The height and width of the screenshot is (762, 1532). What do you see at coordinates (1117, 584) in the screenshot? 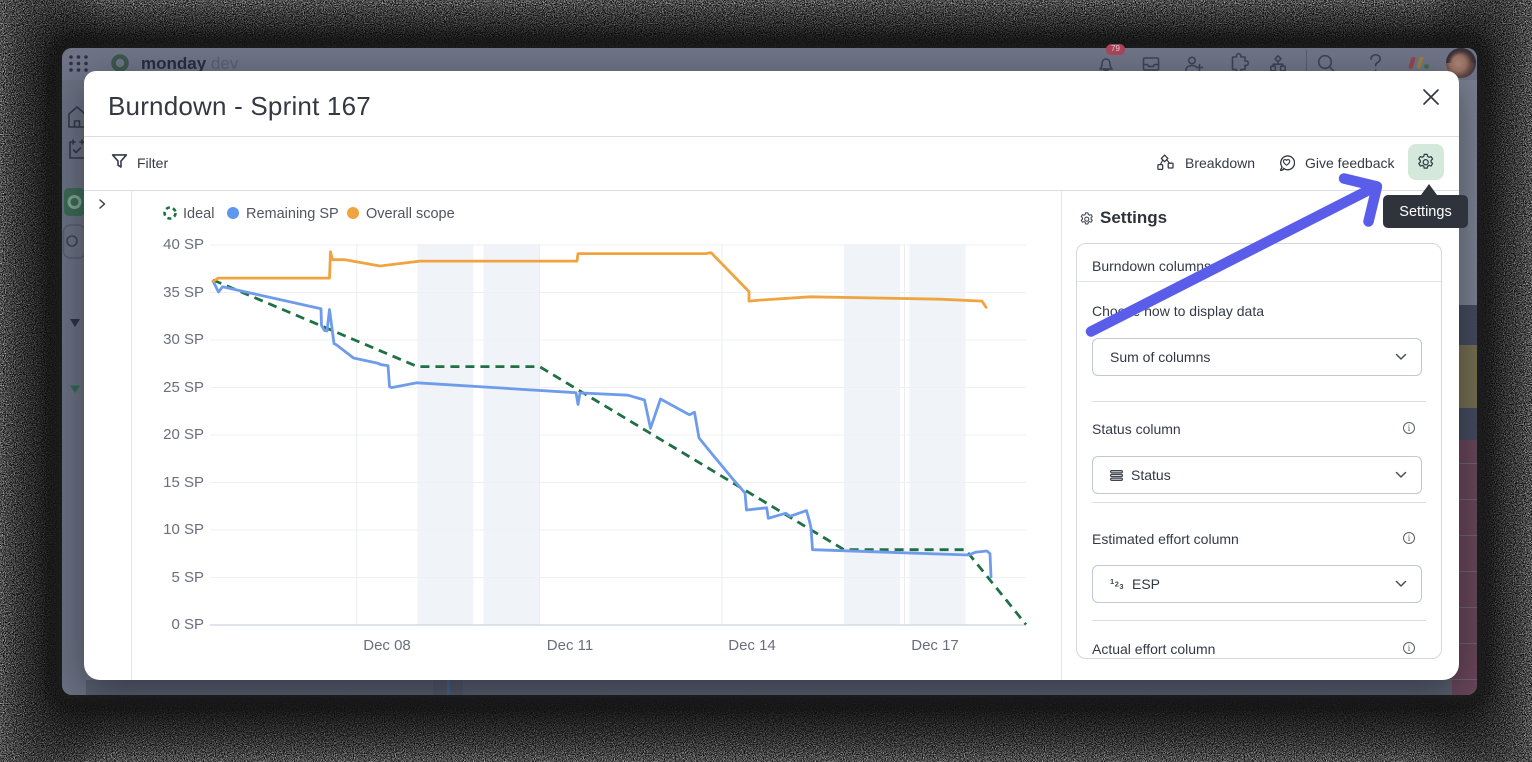
I see `svg-text: 2` at bounding box center [1117, 584].